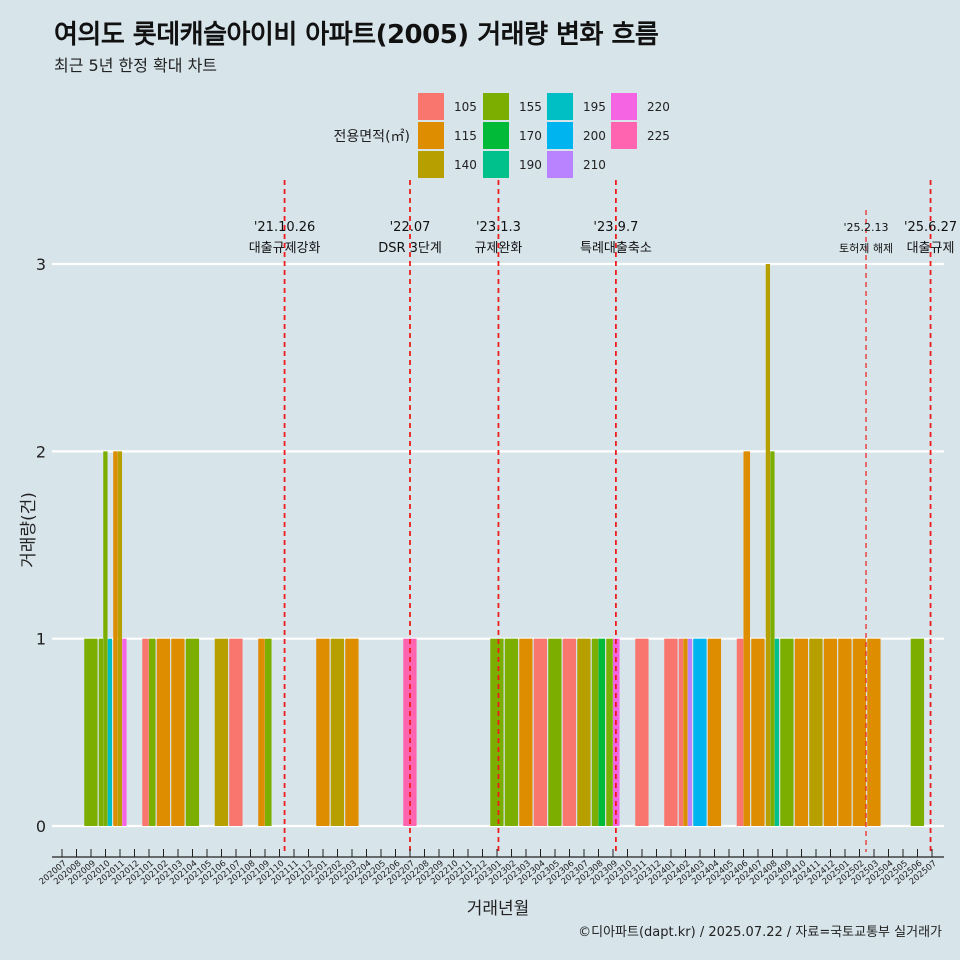 This screenshot has height=960, width=960. What do you see at coordinates (41, 264) in the screenshot?
I see `y-tick-label: 3` at bounding box center [41, 264].